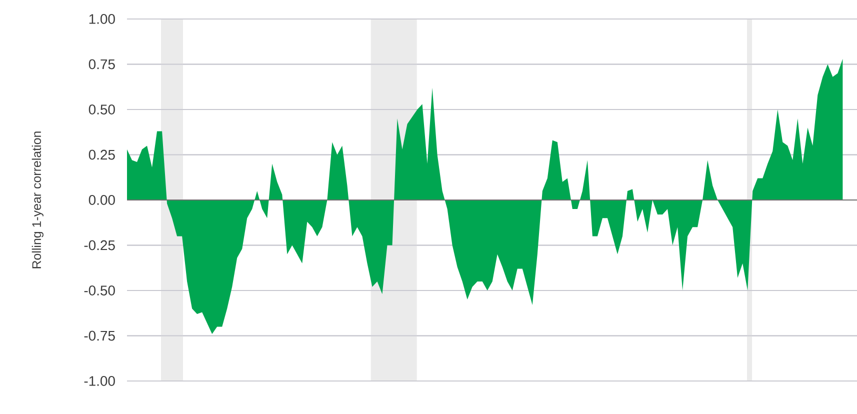  I want to click on y-tick-label: 0.00, so click(101, 200).